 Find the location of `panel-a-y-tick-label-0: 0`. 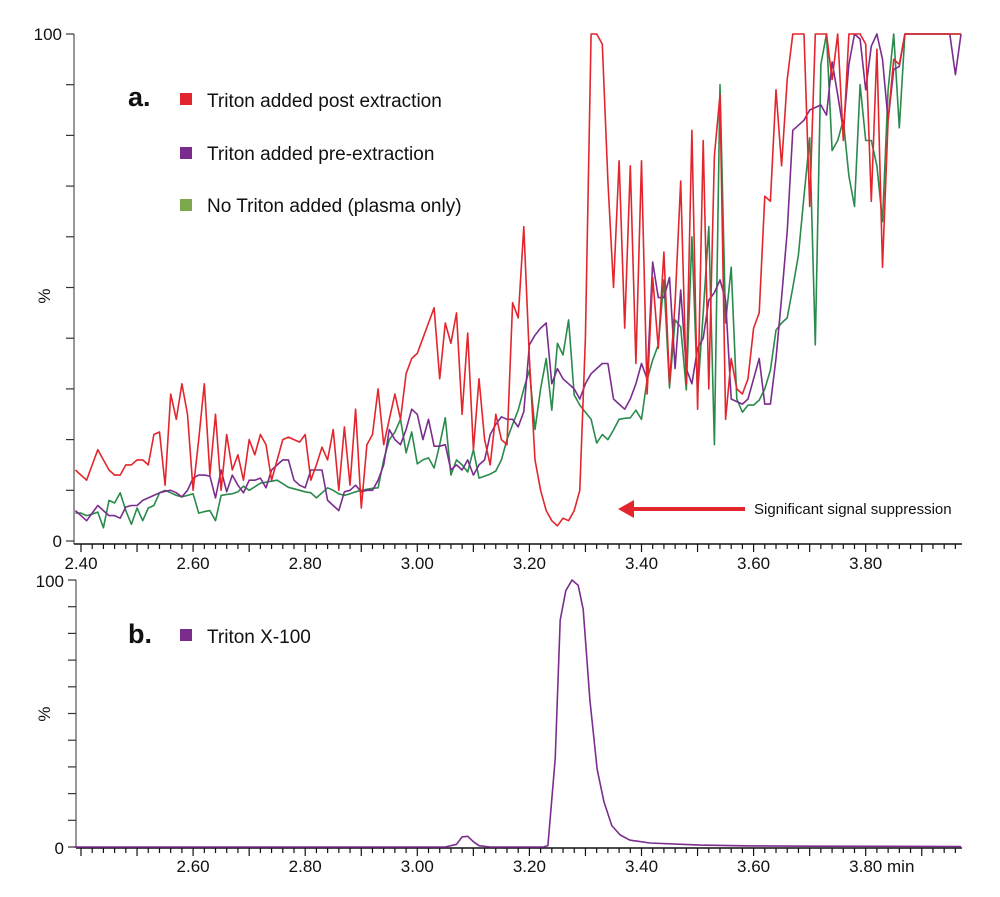

panel-a-y-tick-label-0: 0 is located at coordinates (57, 541).